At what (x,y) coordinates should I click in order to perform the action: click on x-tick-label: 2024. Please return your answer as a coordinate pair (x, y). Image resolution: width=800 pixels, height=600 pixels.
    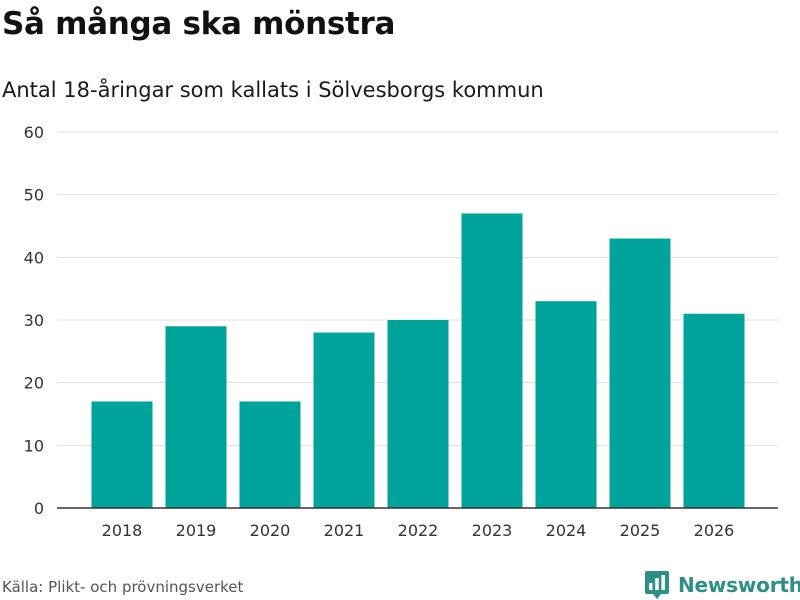
    Looking at the image, I should click on (566, 530).